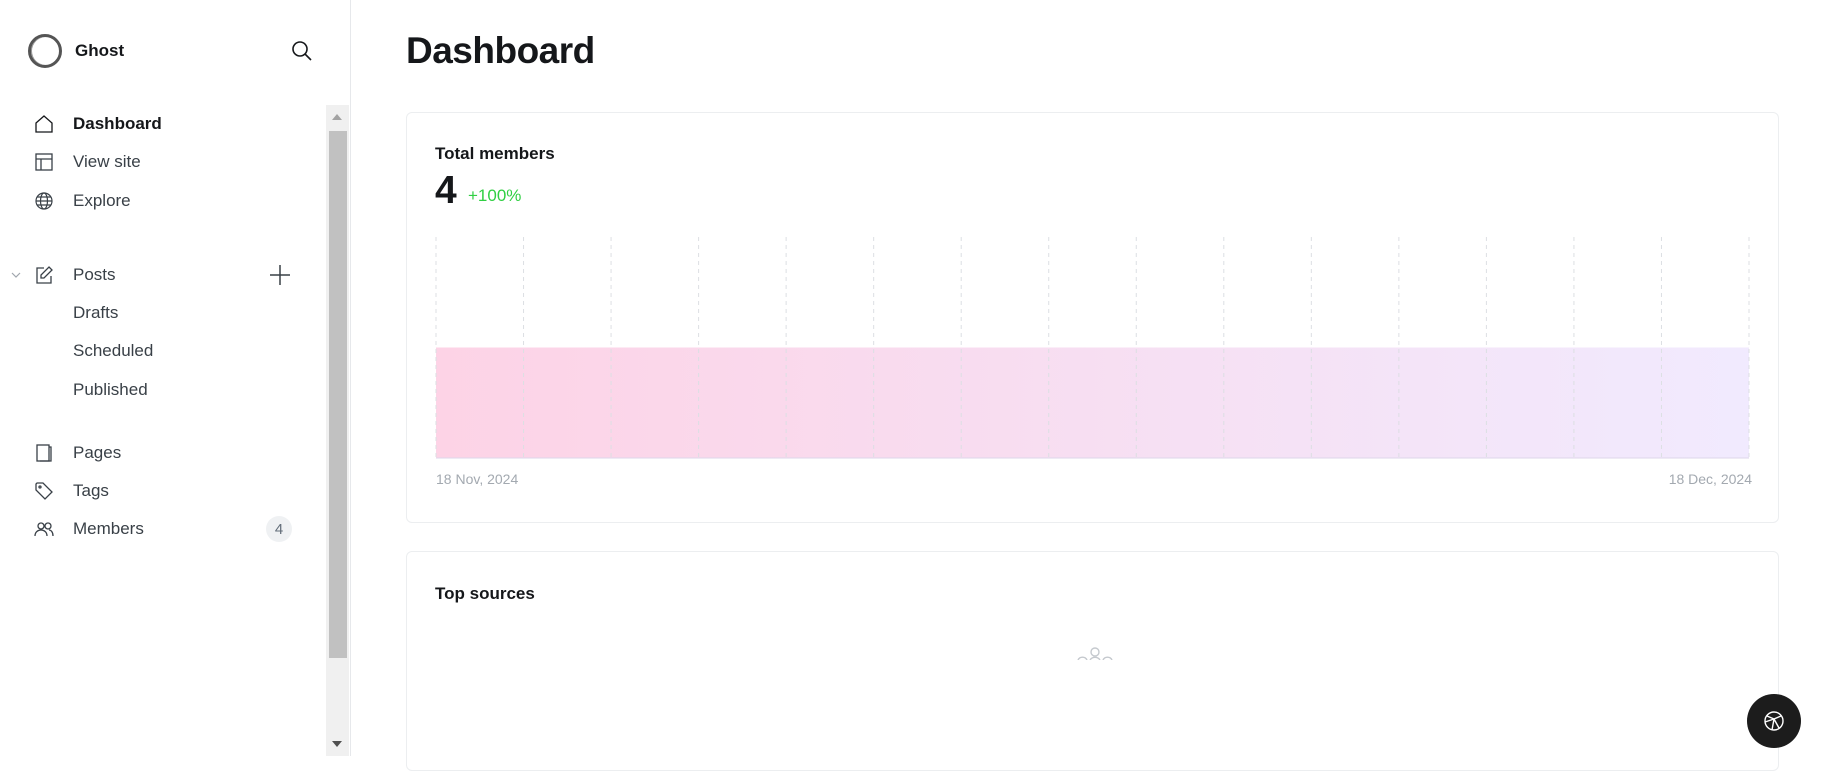 The width and height of the screenshot is (1825, 771). What do you see at coordinates (45, 51) in the screenshot?
I see `ghost-logo` at bounding box center [45, 51].